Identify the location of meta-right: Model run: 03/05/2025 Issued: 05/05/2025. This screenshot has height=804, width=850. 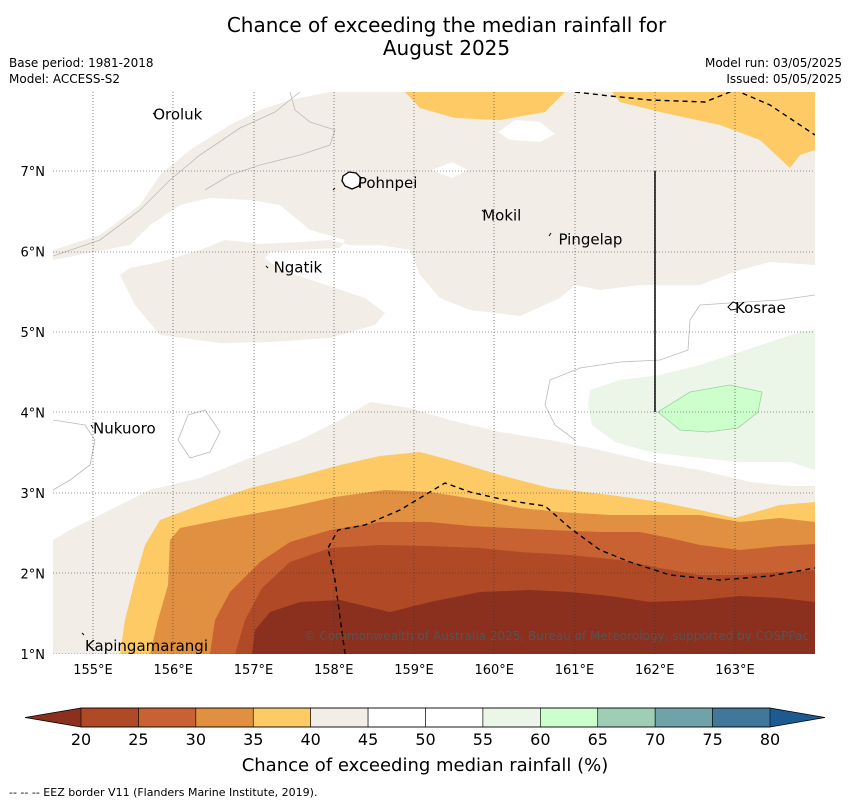
(773, 71).